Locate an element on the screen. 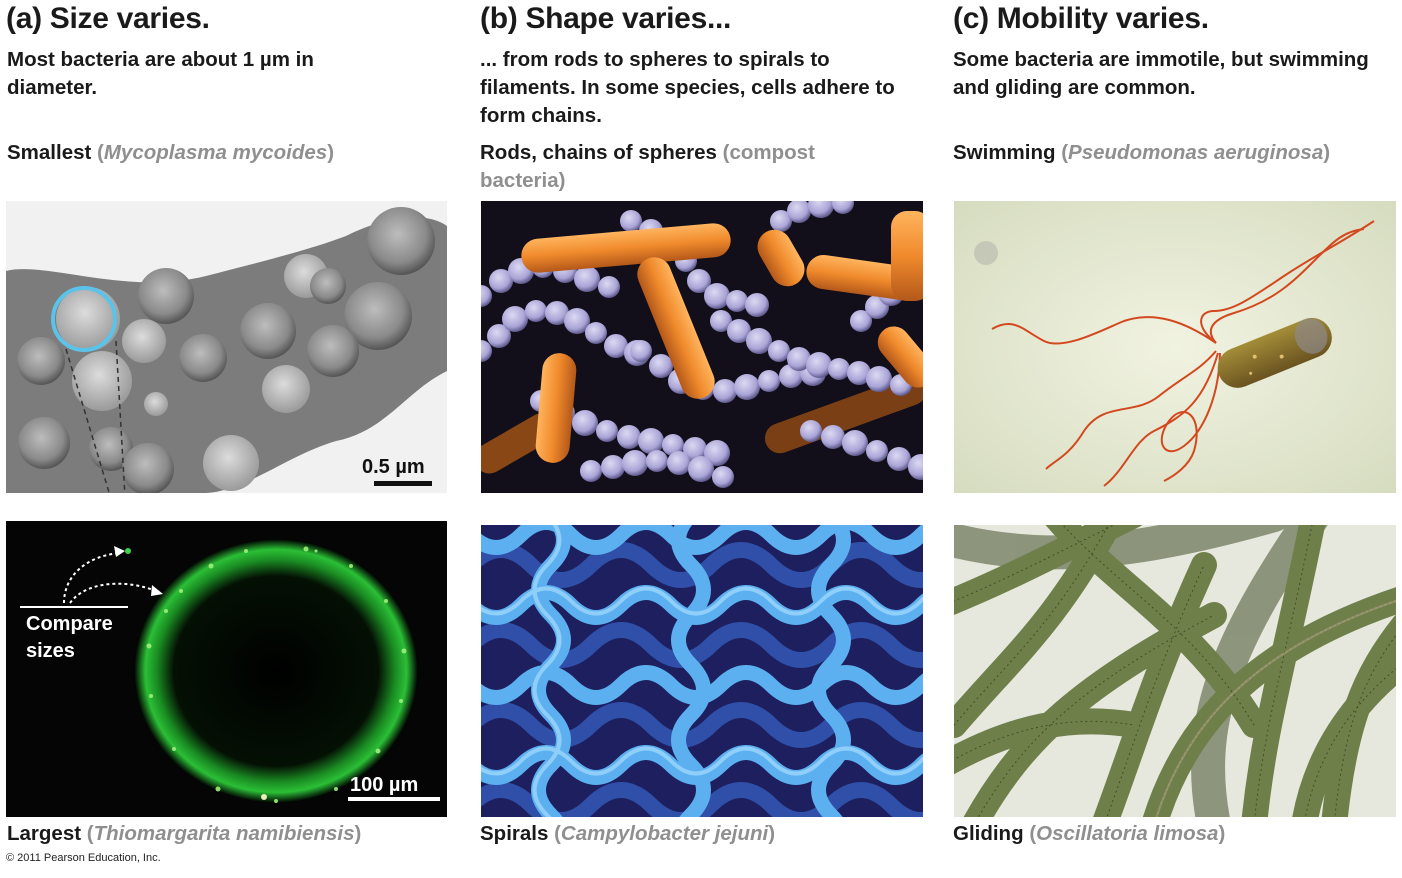 This screenshot has width=1402, height=878. panel-c-title: (c) Mobility varies. is located at coordinates (1081, 18).